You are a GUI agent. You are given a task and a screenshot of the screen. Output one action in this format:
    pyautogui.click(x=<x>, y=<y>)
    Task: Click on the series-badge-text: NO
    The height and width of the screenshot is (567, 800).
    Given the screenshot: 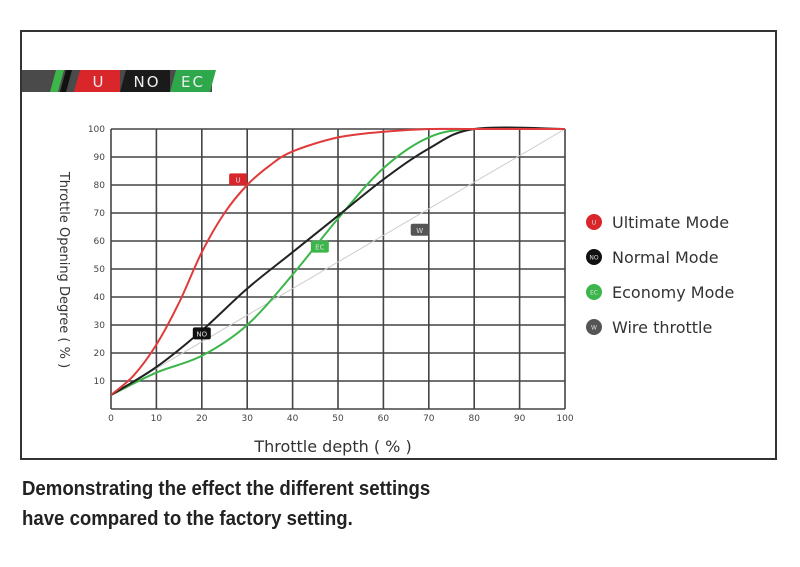 What is the action you would take?
    pyautogui.click(x=201, y=334)
    